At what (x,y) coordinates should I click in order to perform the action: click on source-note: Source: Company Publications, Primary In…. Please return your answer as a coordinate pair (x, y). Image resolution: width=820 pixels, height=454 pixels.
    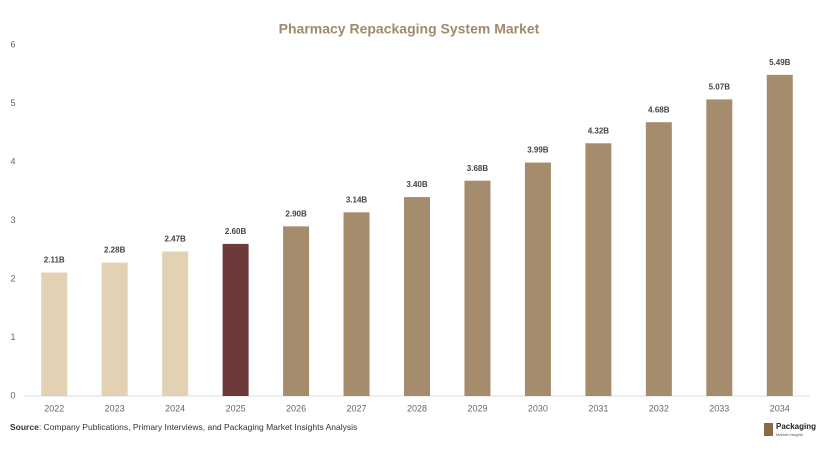
    Looking at the image, I should click on (183, 427).